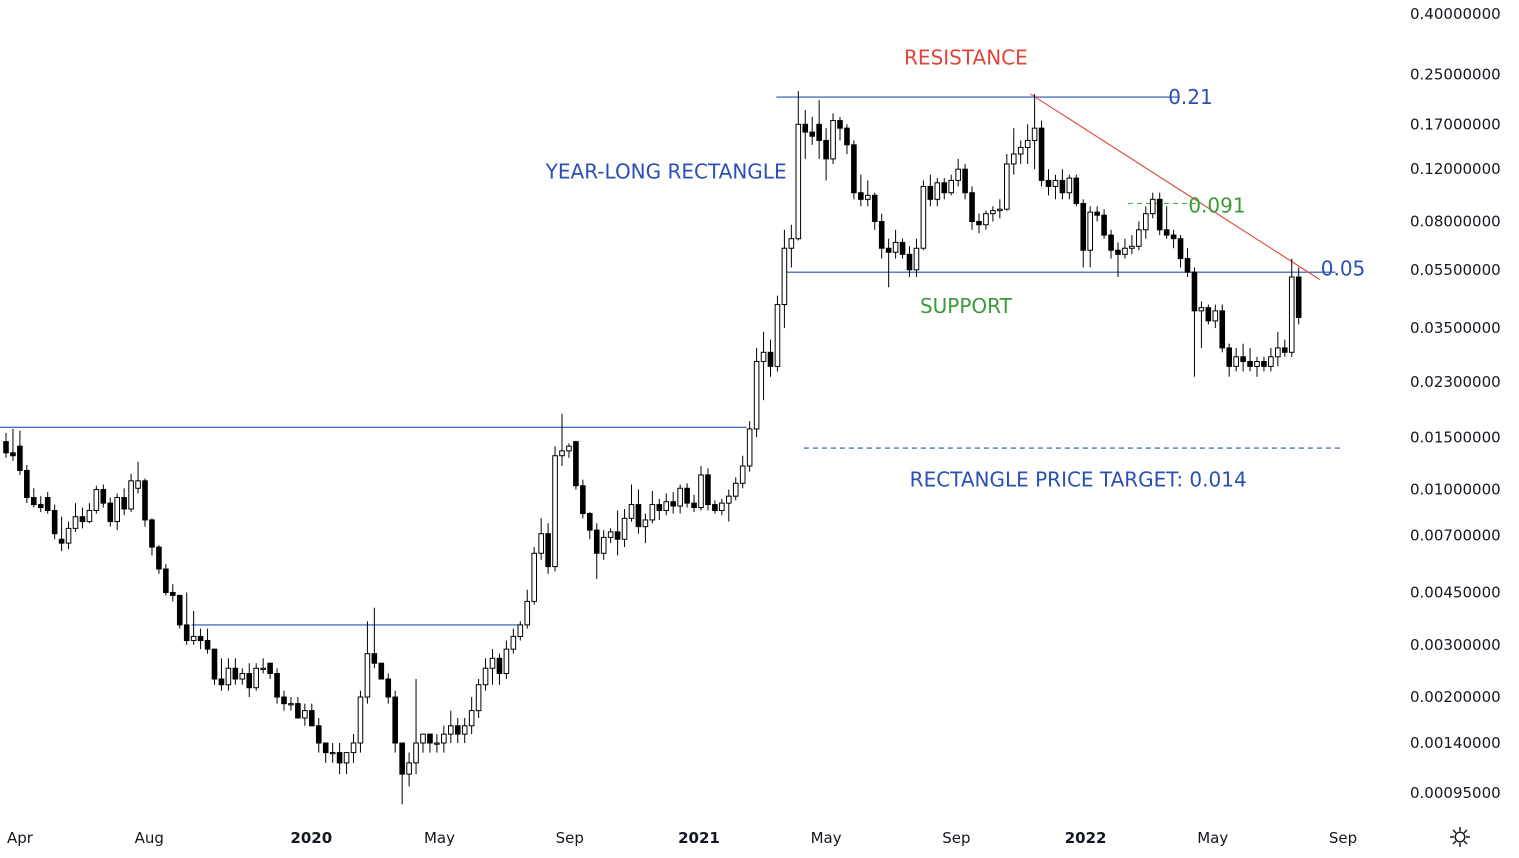 This screenshot has width=1519, height=858. I want to click on x-tick-label: 2020, so click(311, 838).